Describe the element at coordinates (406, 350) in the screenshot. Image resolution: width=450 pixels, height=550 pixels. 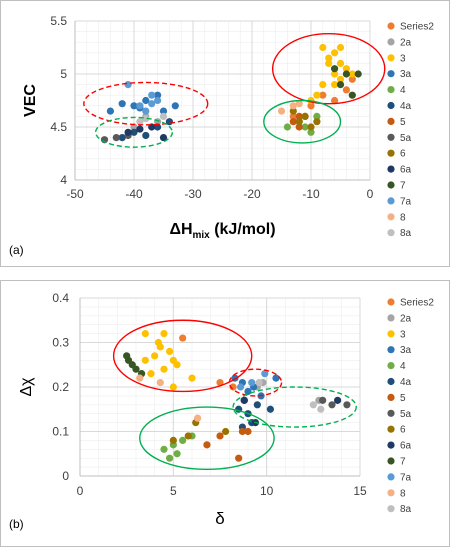
I see `legend-label: 3a` at that location.